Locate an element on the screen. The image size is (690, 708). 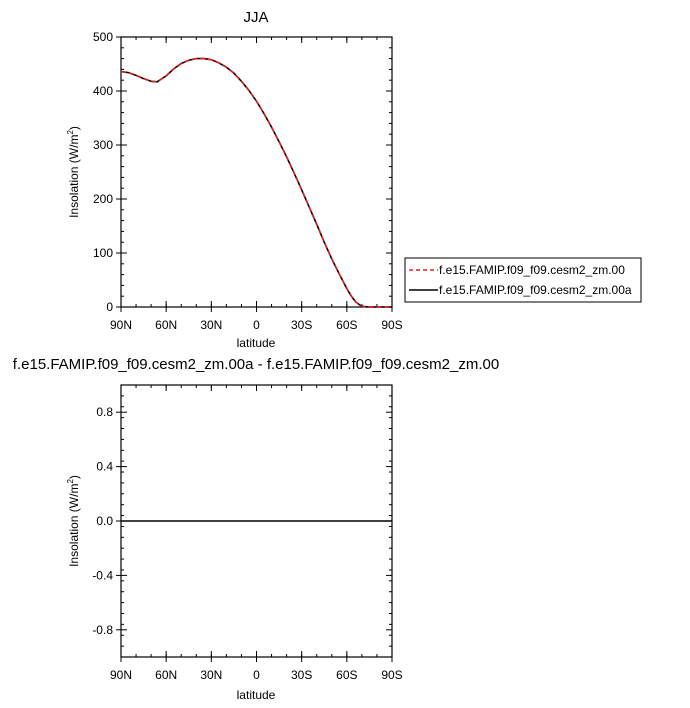
top-x-tick-label: 60N is located at coordinates (166, 325).